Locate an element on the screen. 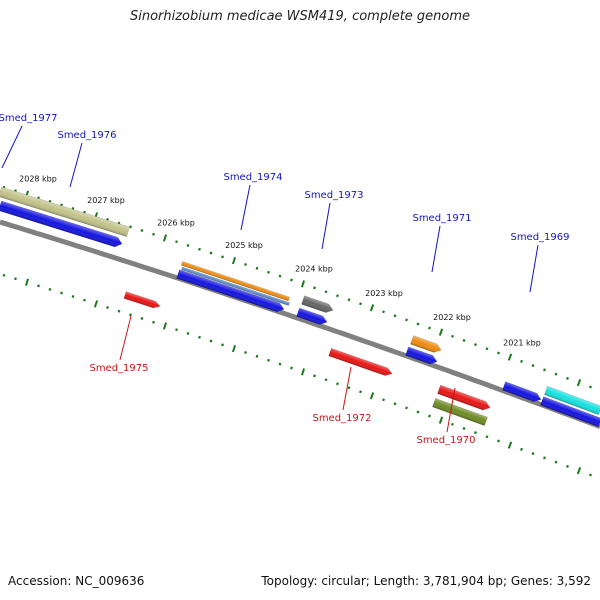 The height and width of the screenshot is (600, 600). ruler-tick-label: 2024 kbp is located at coordinates (314, 269).